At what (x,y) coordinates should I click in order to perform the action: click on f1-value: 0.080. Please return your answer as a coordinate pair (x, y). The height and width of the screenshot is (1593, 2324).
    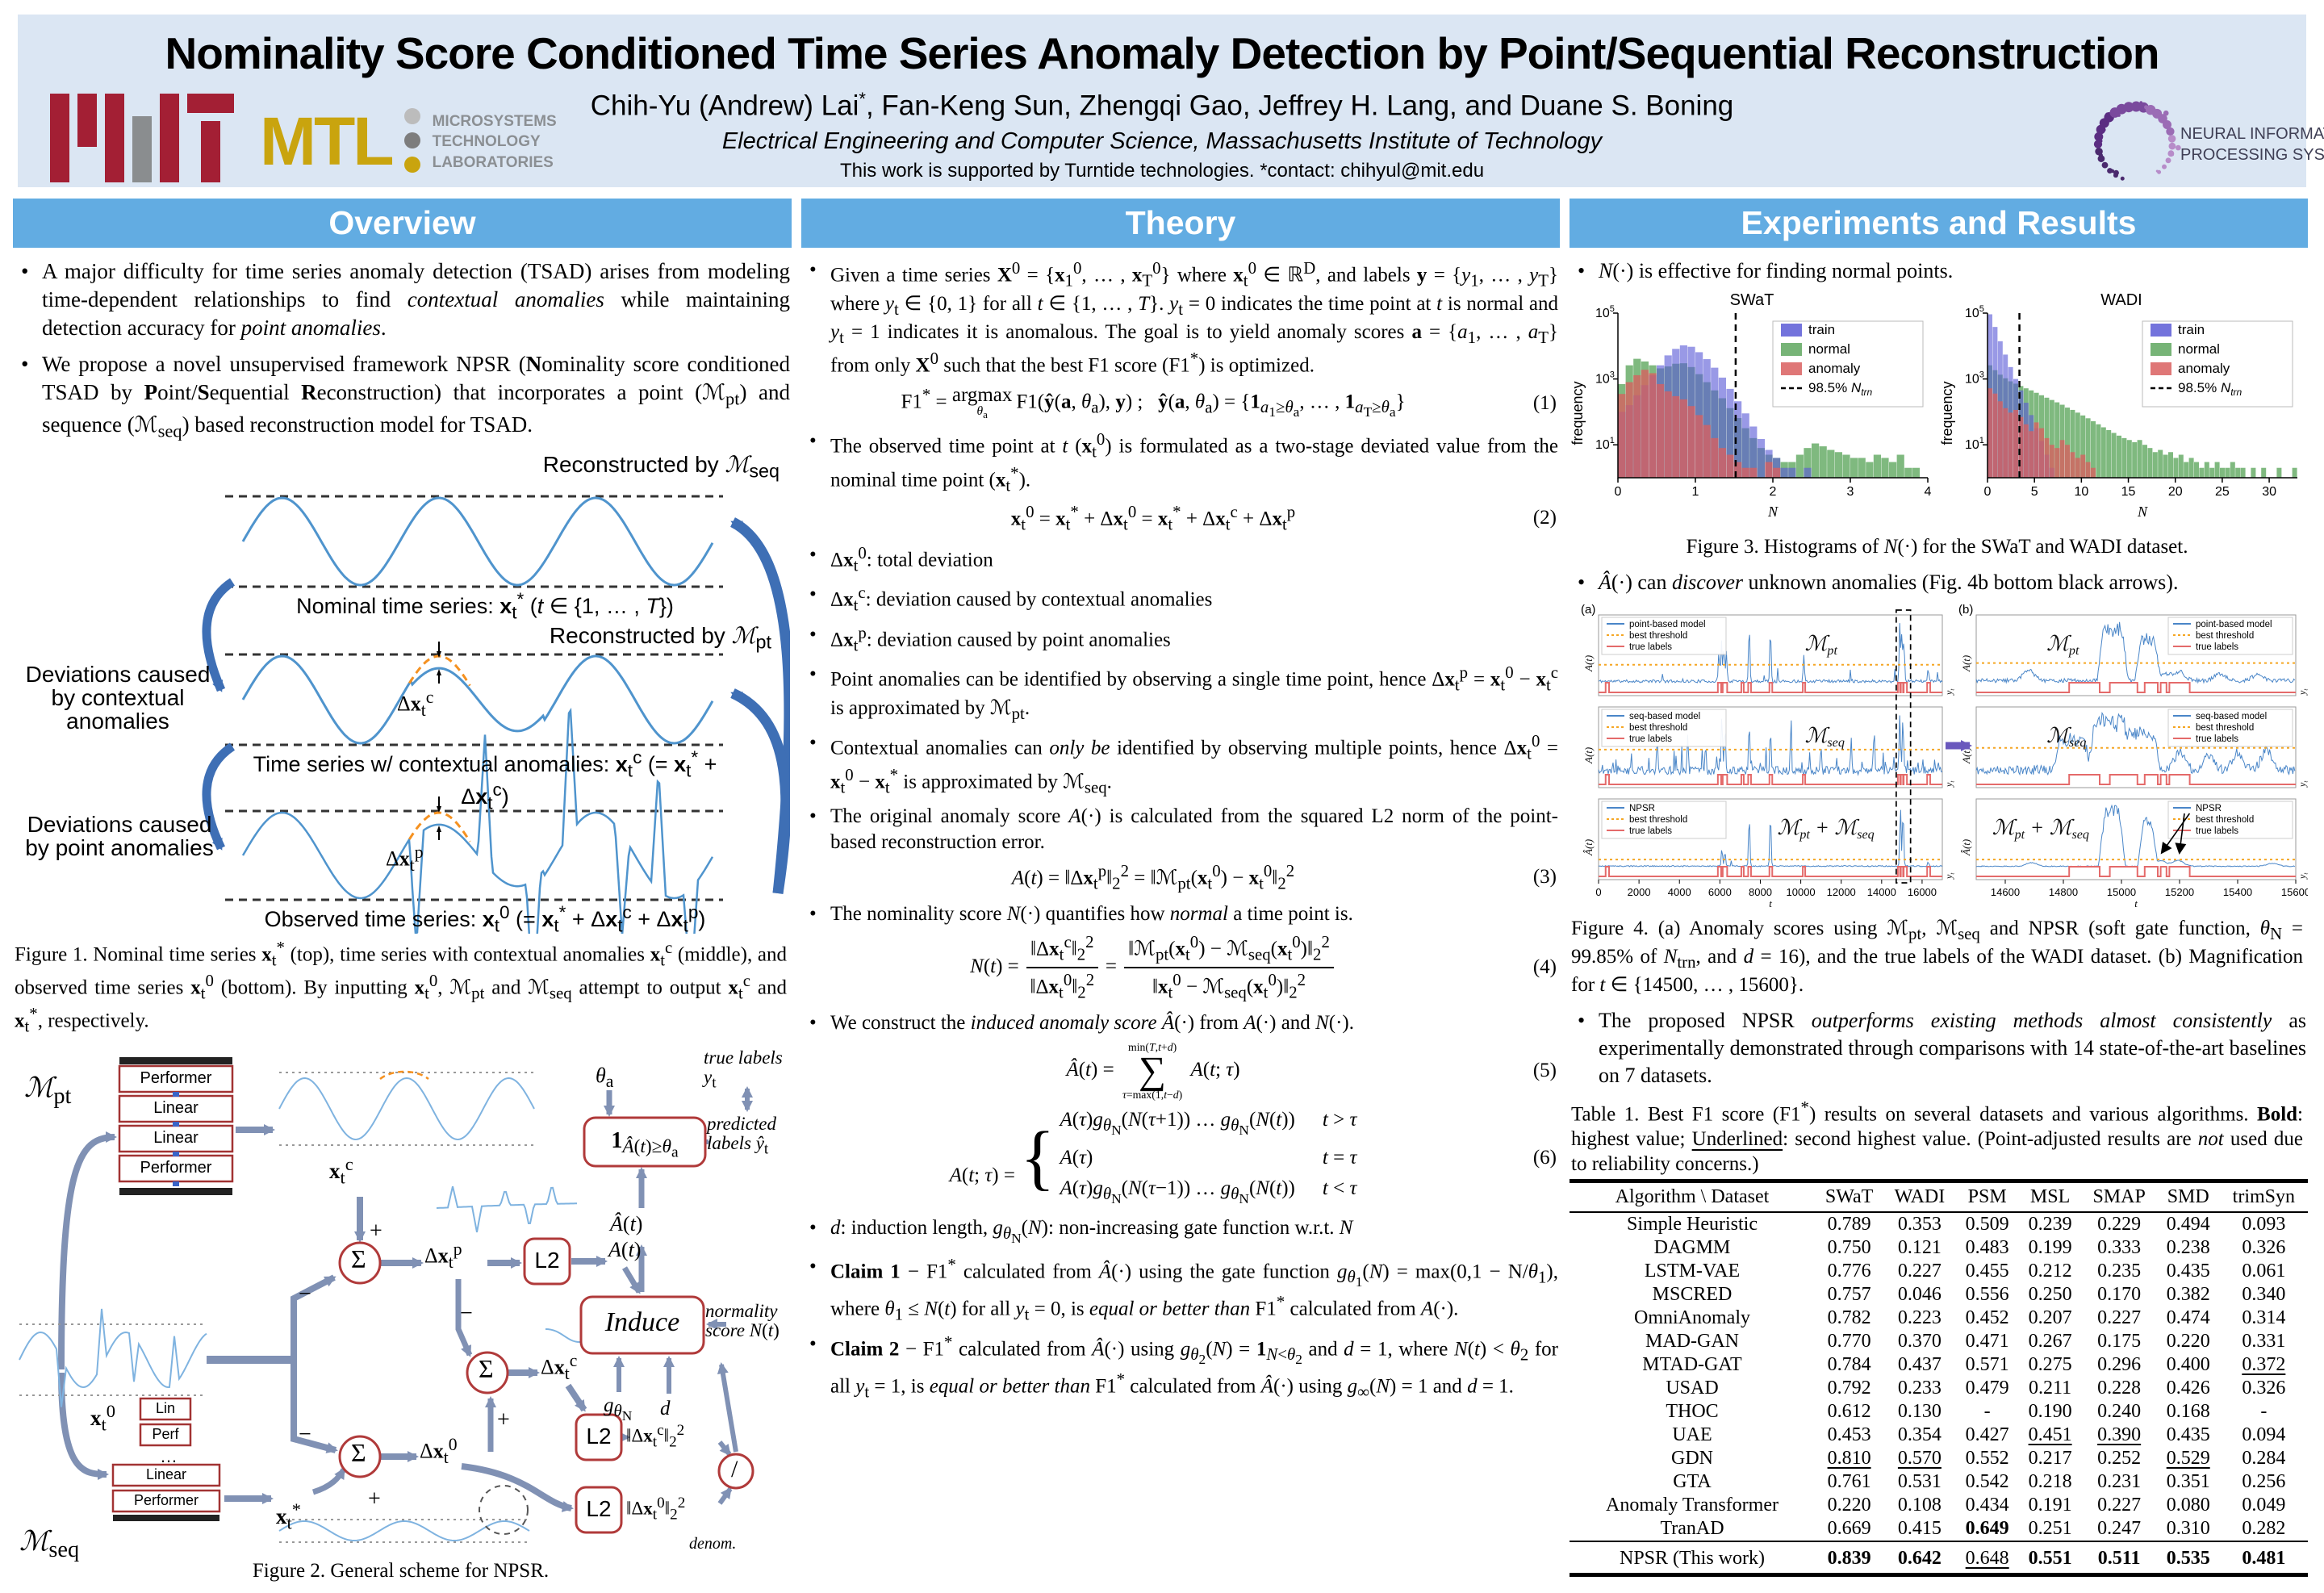
    Looking at the image, I should click on (2188, 1505).